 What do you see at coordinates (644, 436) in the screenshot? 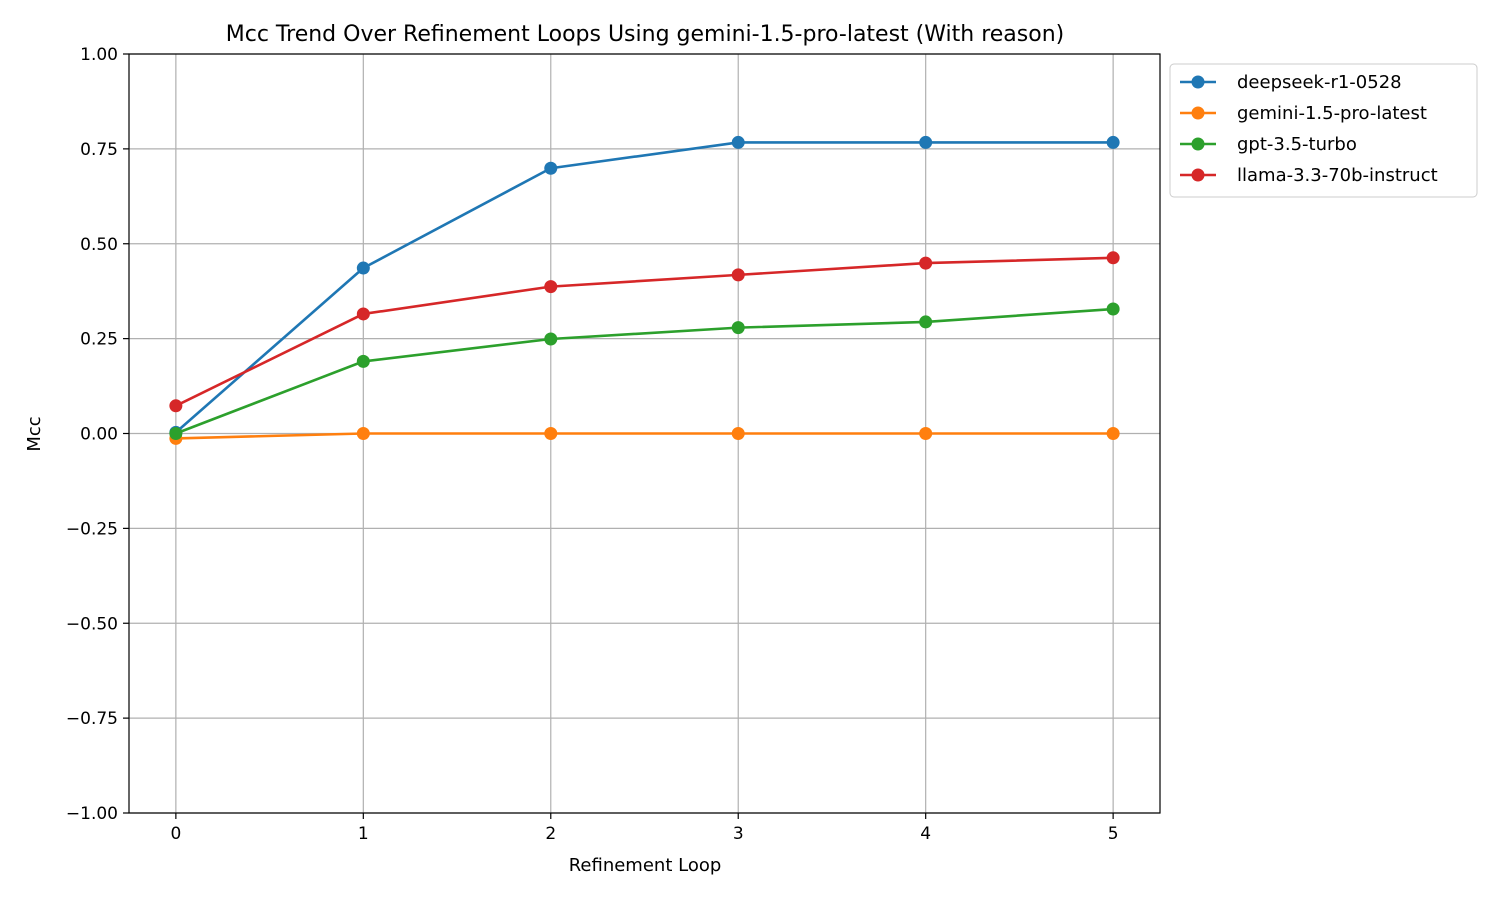
I see `series-line-gemini-1-5-pro-latest` at bounding box center [644, 436].